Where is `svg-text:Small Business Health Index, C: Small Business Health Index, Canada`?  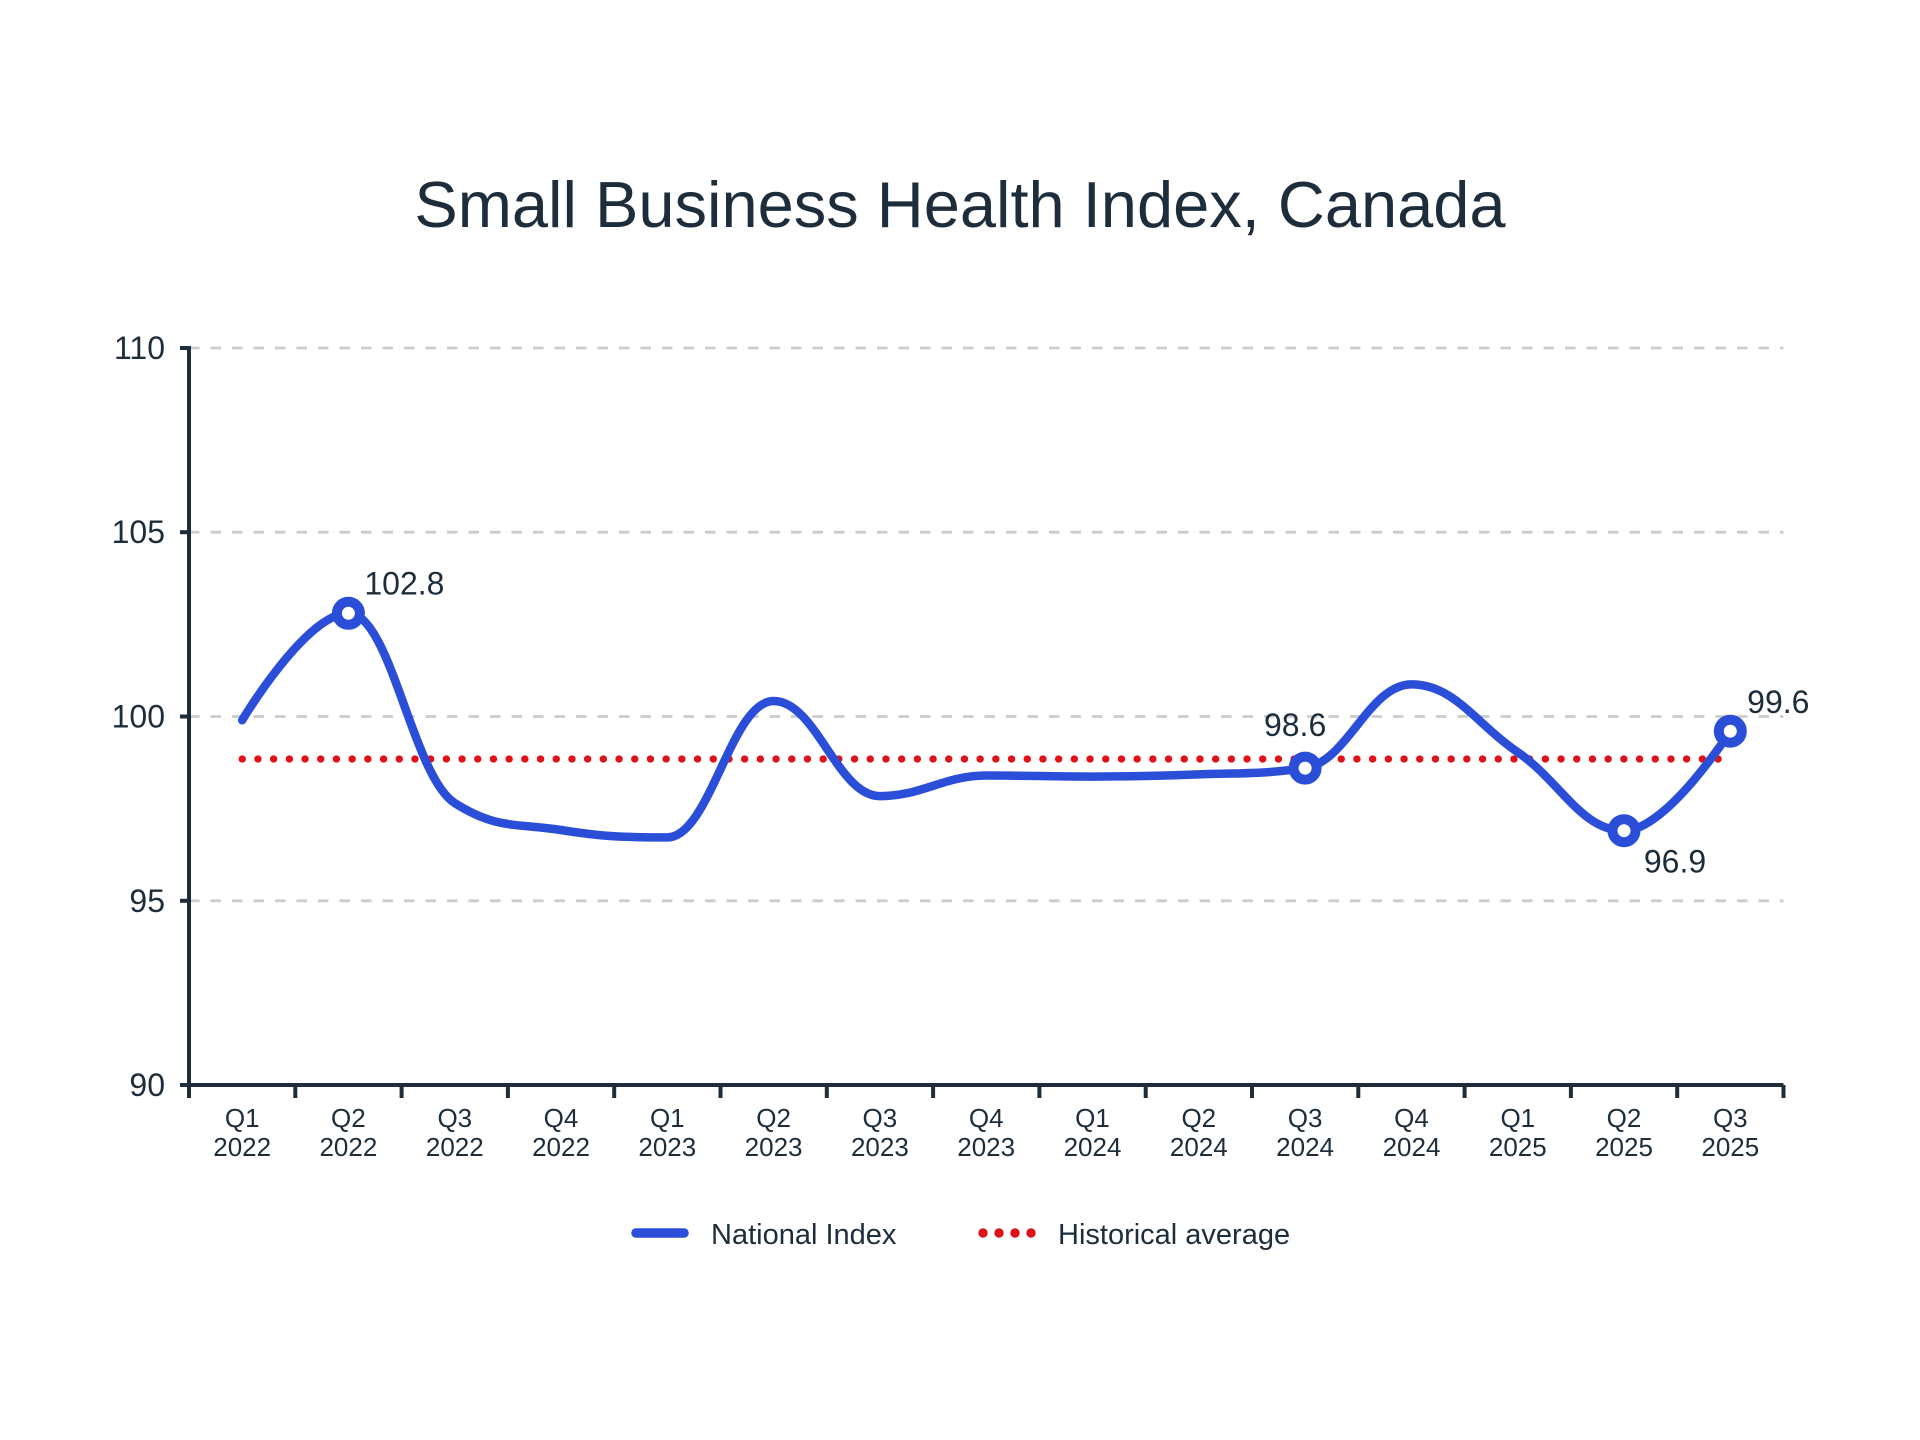
svg-text:Small Business Health Index, C: Small Business Health Index, Canada is located at coordinates (960, 204).